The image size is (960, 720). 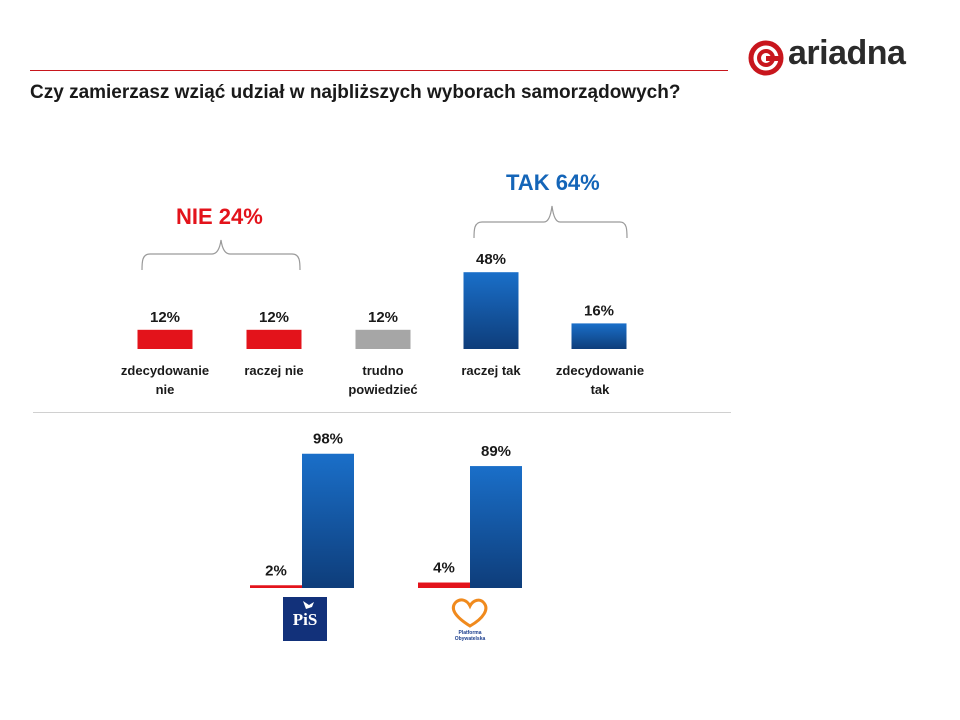 I want to click on value-label-platforma-obywatelska-red: 4%, so click(x=444, y=568).